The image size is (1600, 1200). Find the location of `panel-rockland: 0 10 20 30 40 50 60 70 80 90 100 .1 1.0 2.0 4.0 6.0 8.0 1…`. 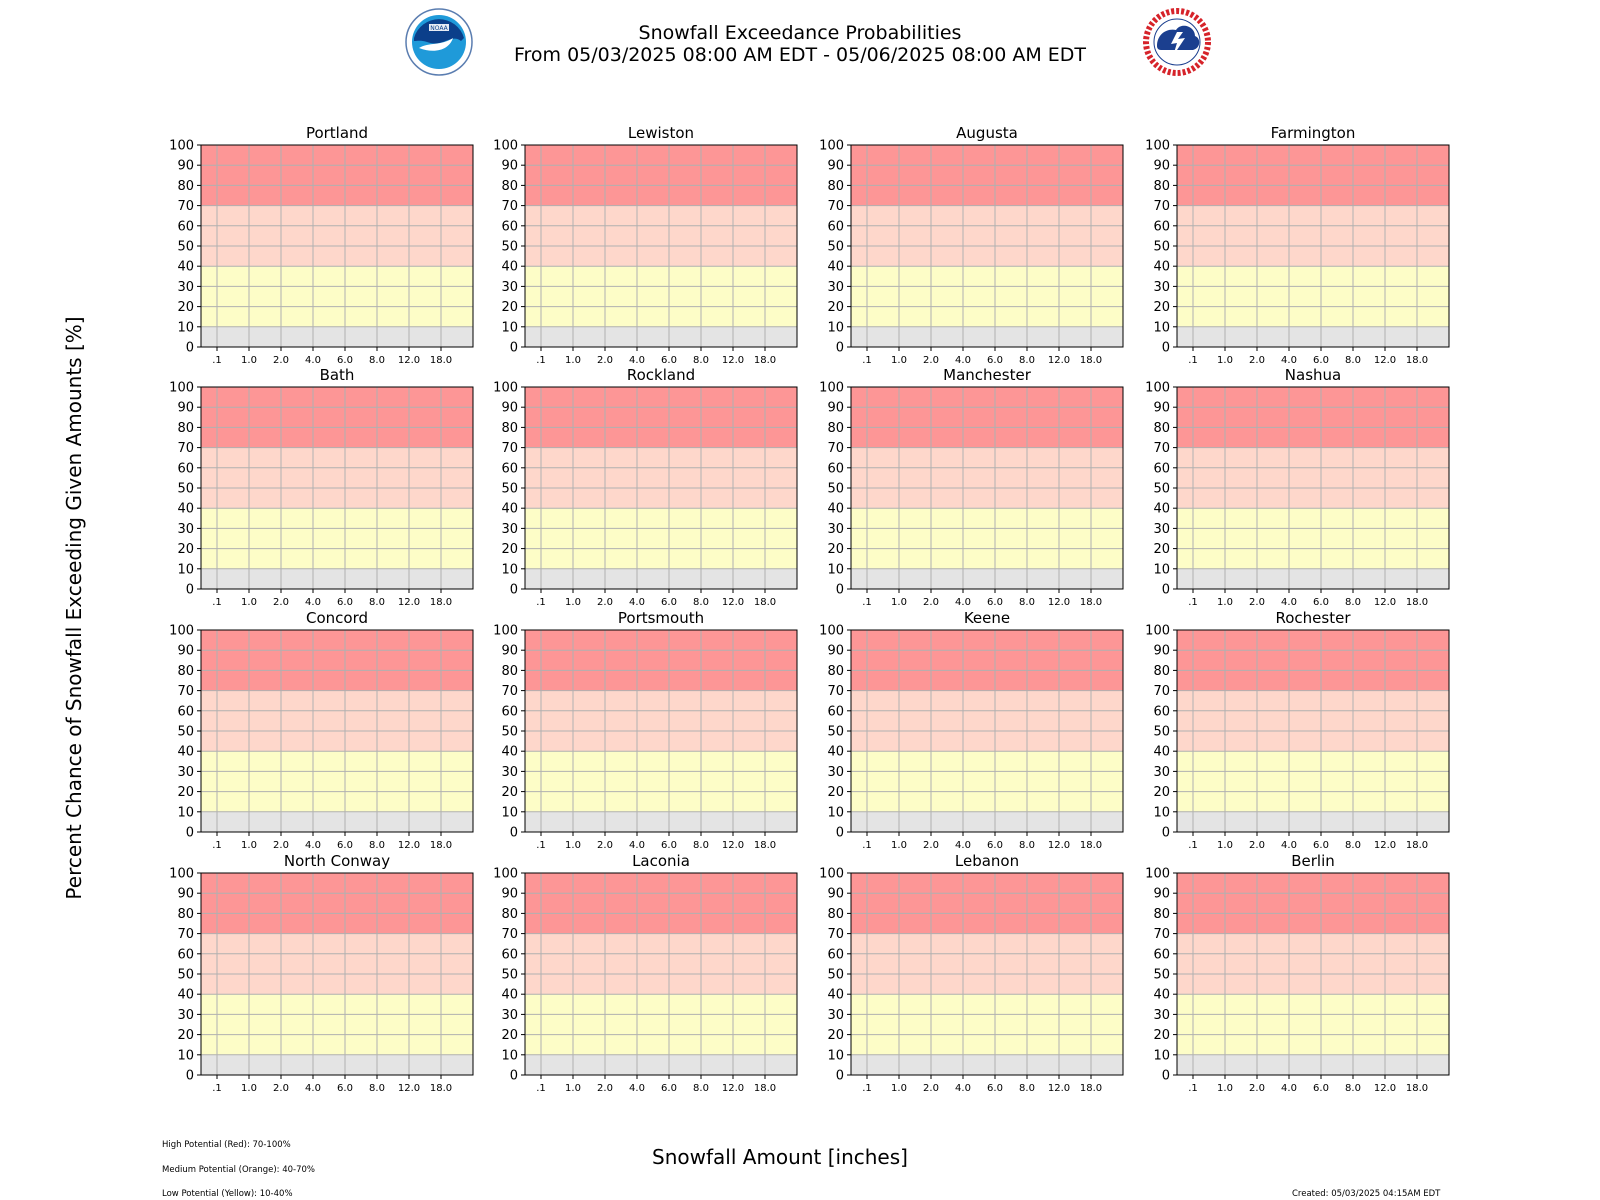

panel-rockland: 0 10 20 30 40 50 60 70 80 90 100 .1 1.0 2.0 4.0 6.0 8.0 1… is located at coordinates (645, 487).